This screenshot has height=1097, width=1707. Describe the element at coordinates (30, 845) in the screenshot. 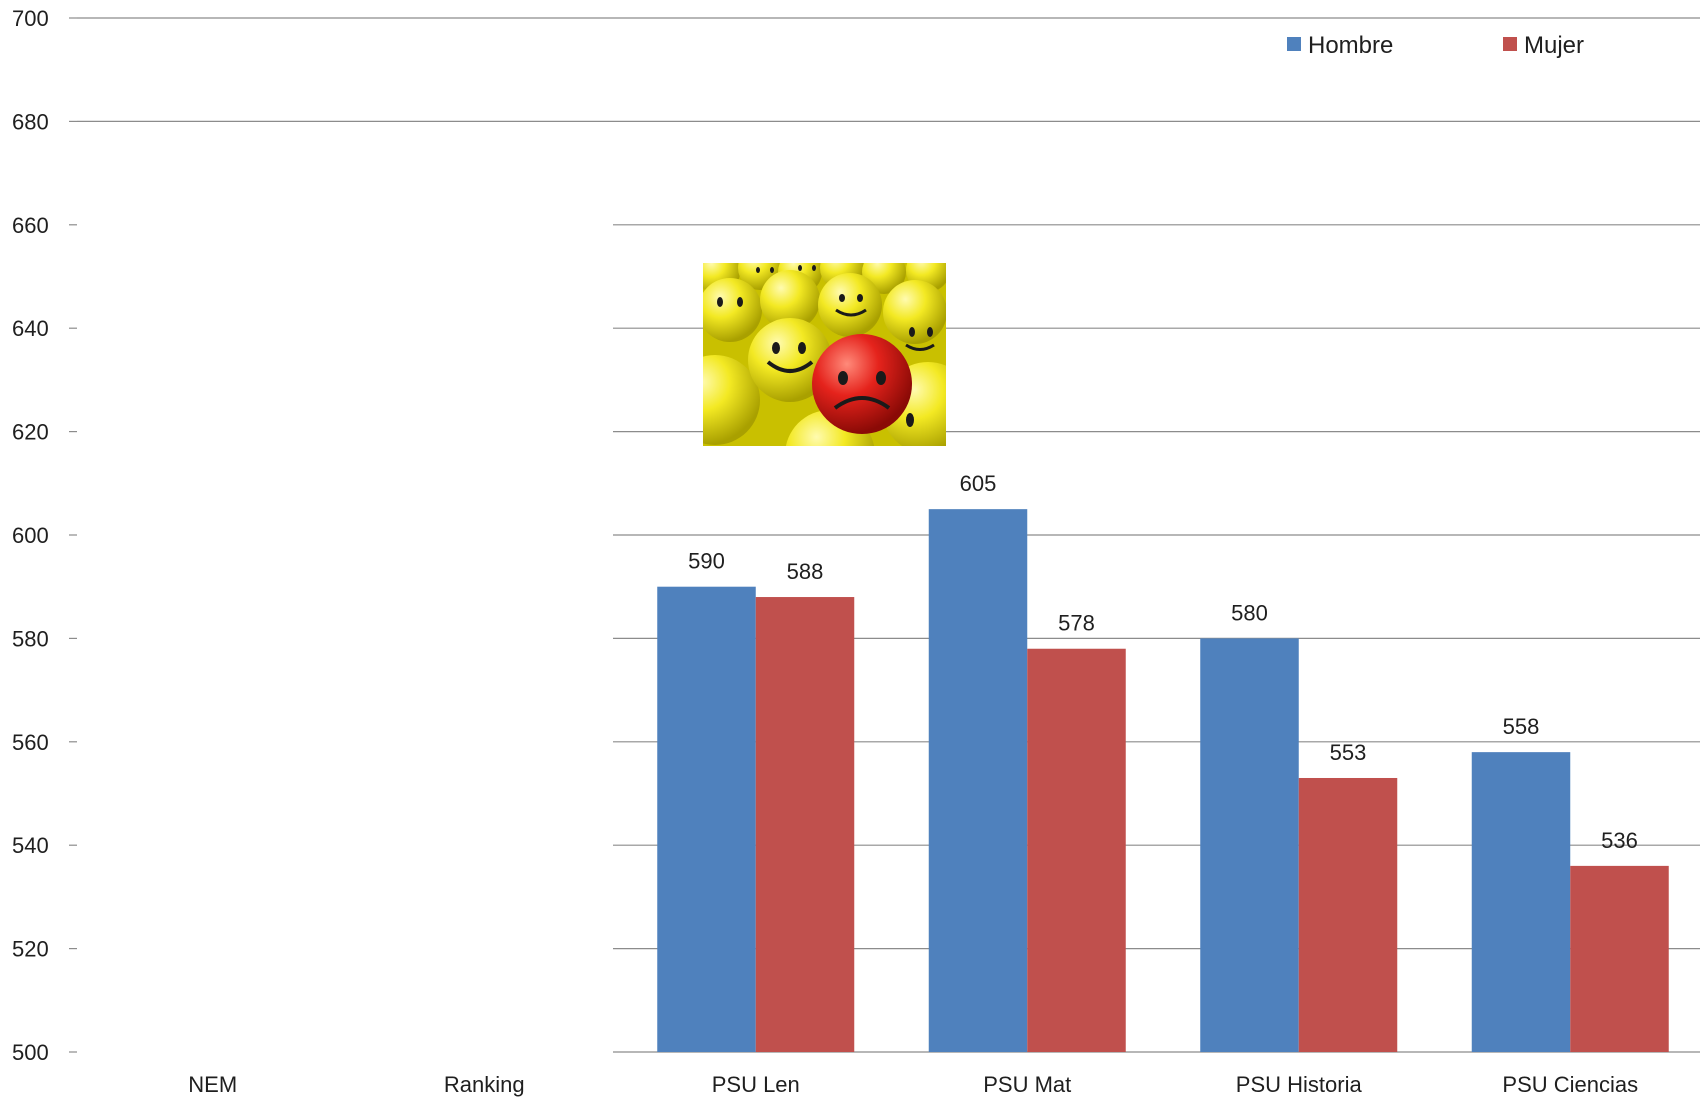

I see `y-tick-label: 540` at that location.